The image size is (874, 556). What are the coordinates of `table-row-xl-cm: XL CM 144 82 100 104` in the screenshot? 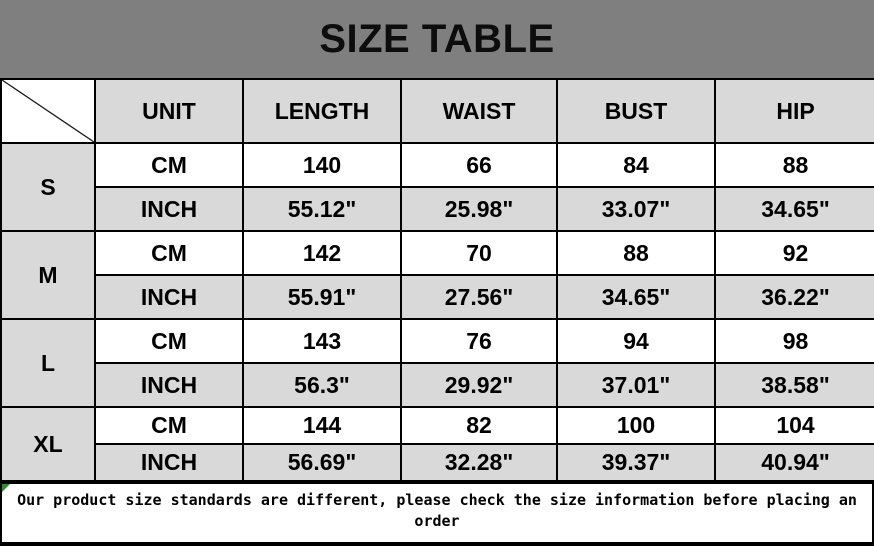 It's located at (437, 444).